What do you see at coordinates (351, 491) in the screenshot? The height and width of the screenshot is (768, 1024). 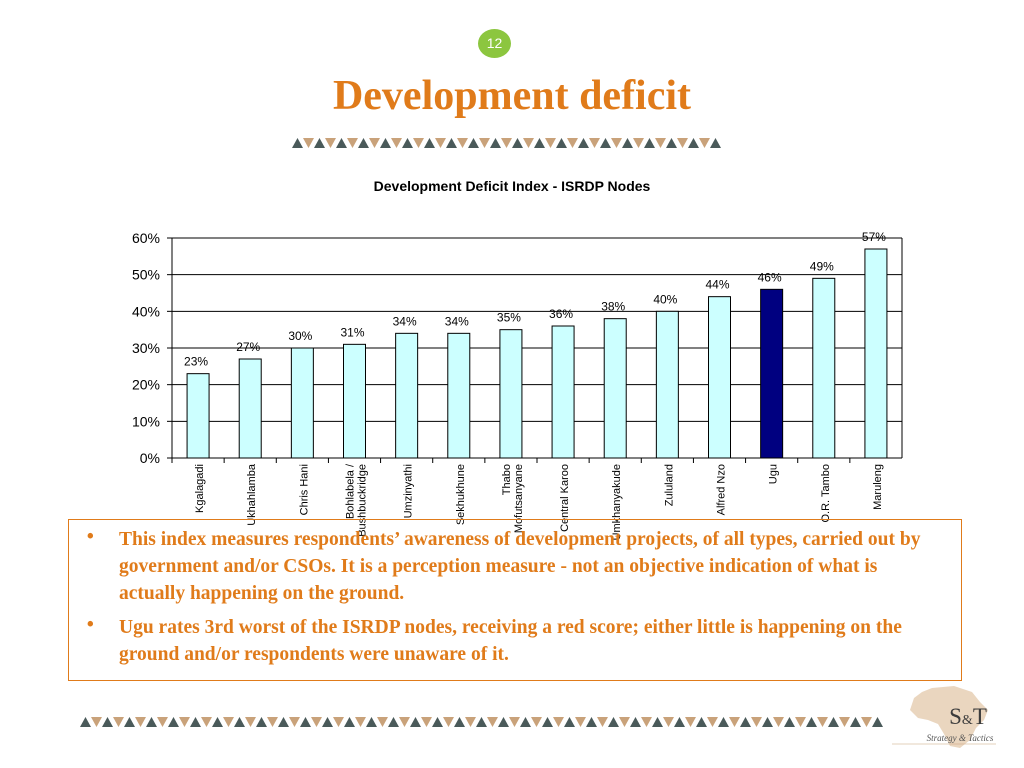 I see `x-category-label: Bohlabela /` at bounding box center [351, 491].